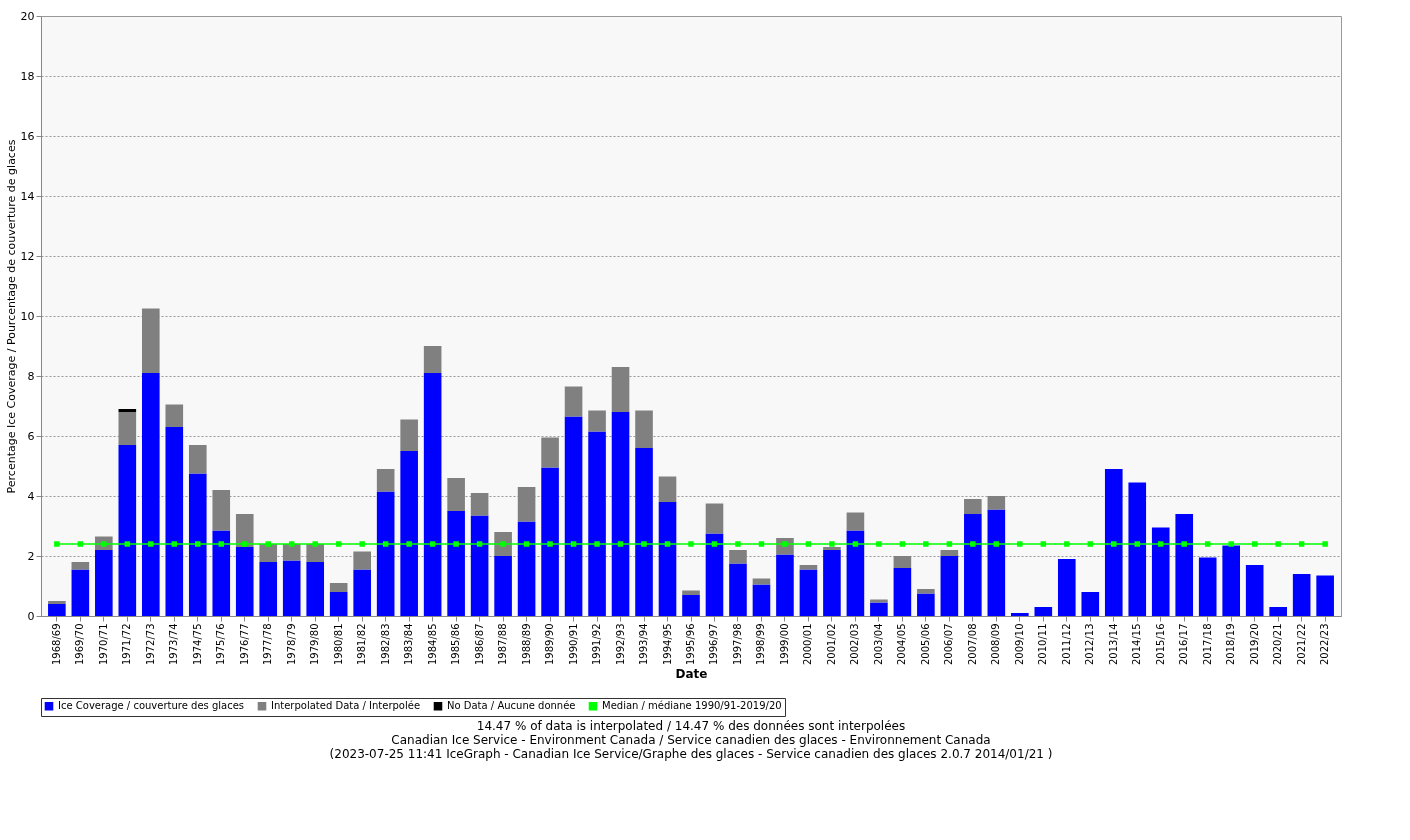 The image size is (1410, 840). What do you see at coordinates (1066, 644) in the screenshot?
I see `x-tick-label: 2011/12` at bounding box center [1066, 644].